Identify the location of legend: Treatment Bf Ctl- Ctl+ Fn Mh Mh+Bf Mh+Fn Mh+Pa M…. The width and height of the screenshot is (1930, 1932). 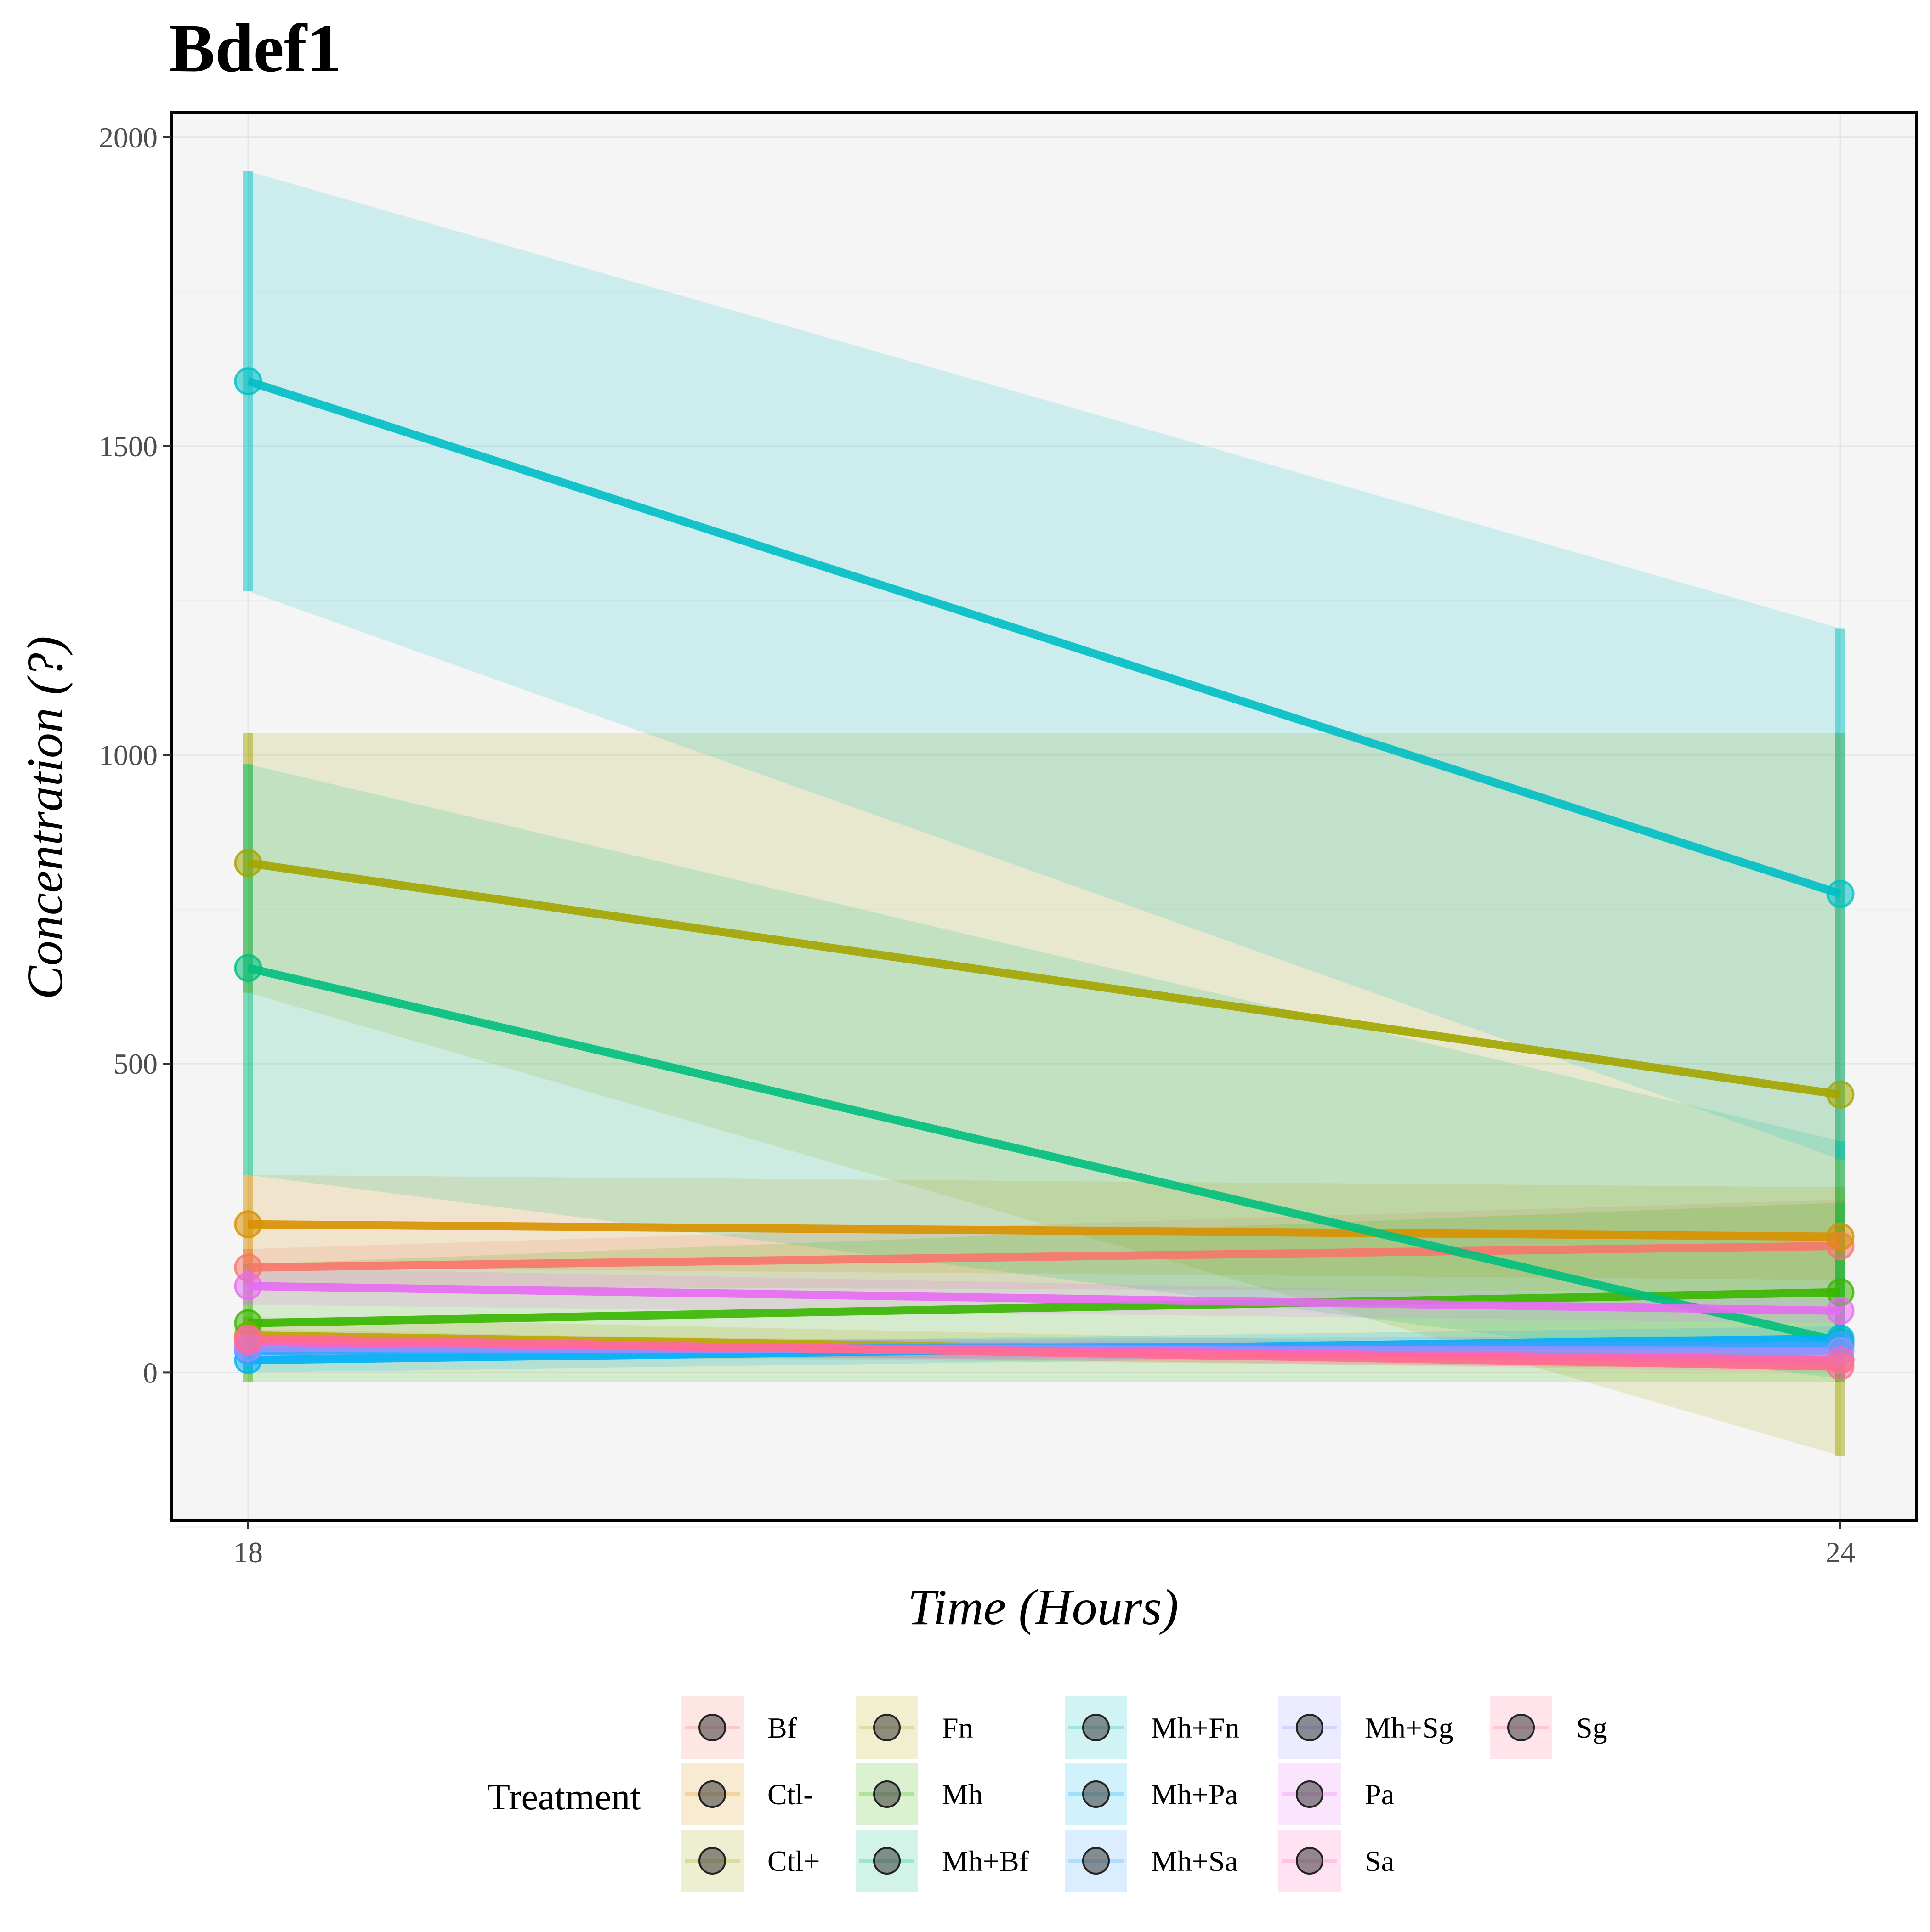
(1047, 1794).